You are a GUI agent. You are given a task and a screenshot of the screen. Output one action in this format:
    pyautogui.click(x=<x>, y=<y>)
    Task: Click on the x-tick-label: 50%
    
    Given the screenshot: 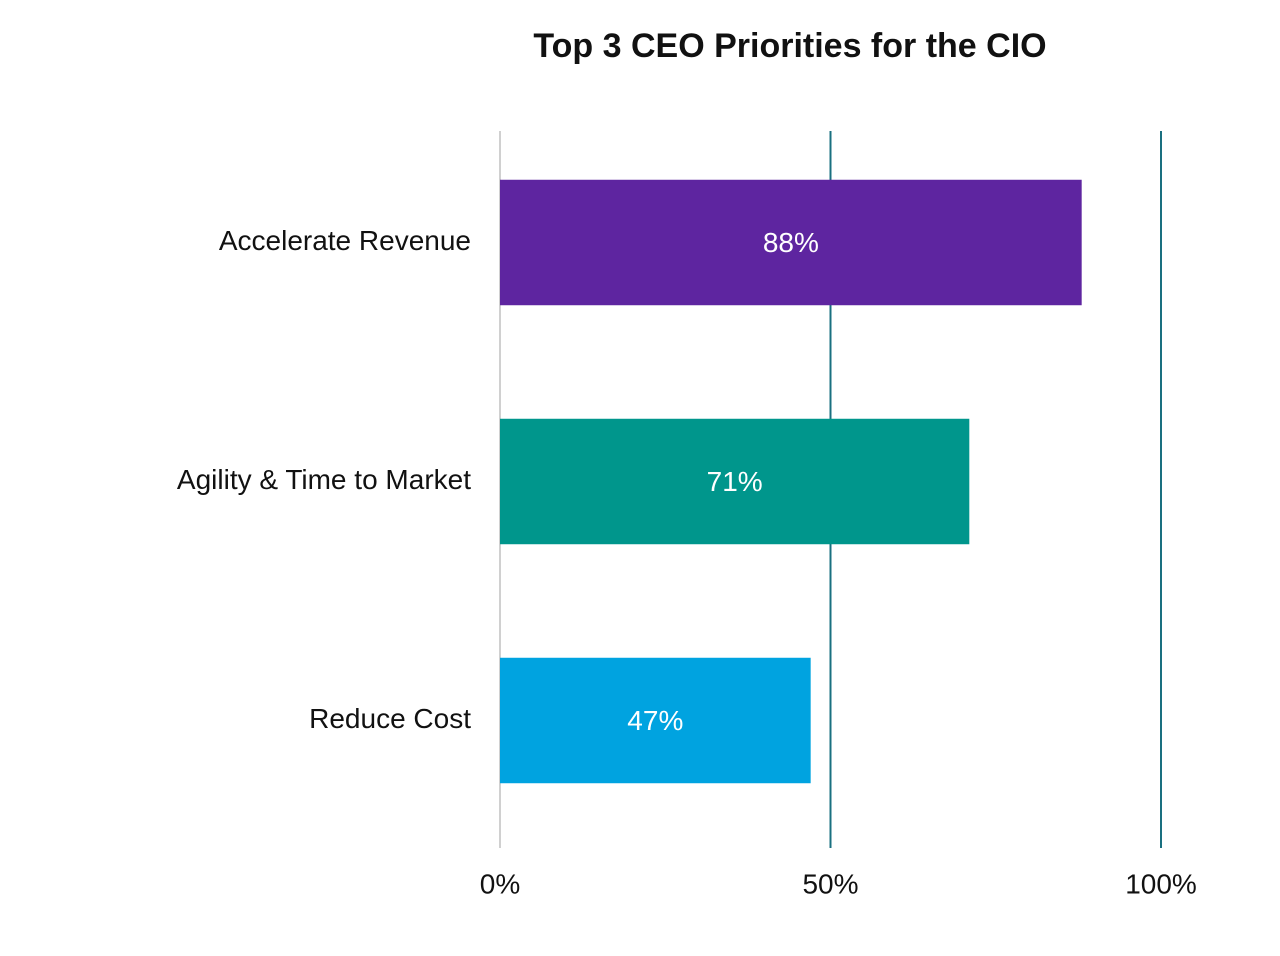 What is the action you would take?
    pyautogui.click(x=830, y=883)
    